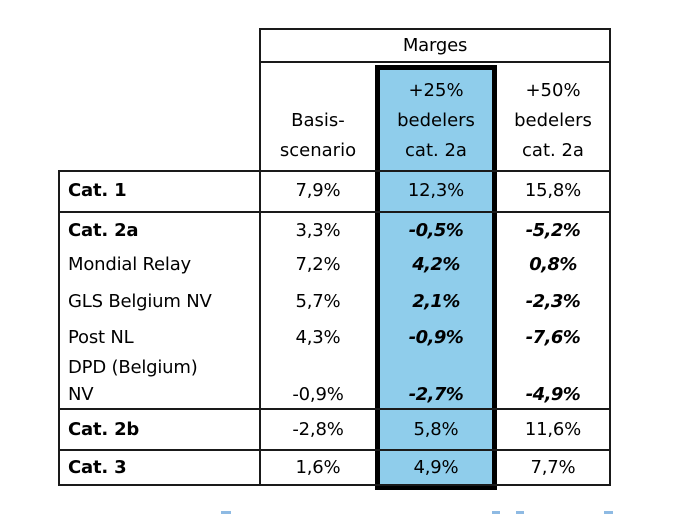 This screenshot has height=515, width=679. Describe the element at coordinates (436, 301) in the screenshot. I see `cell-gls-plus25: 2,1%` at that location.